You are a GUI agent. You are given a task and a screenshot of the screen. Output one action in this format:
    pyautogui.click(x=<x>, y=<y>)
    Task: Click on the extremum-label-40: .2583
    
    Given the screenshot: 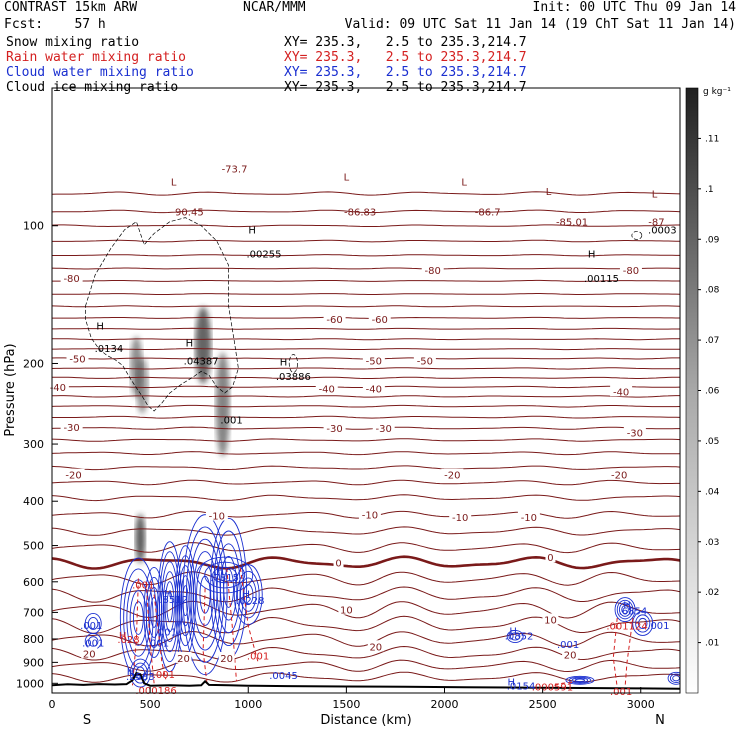 What is the action you would take?
    pyautogui.click(x=140, y=677)
    